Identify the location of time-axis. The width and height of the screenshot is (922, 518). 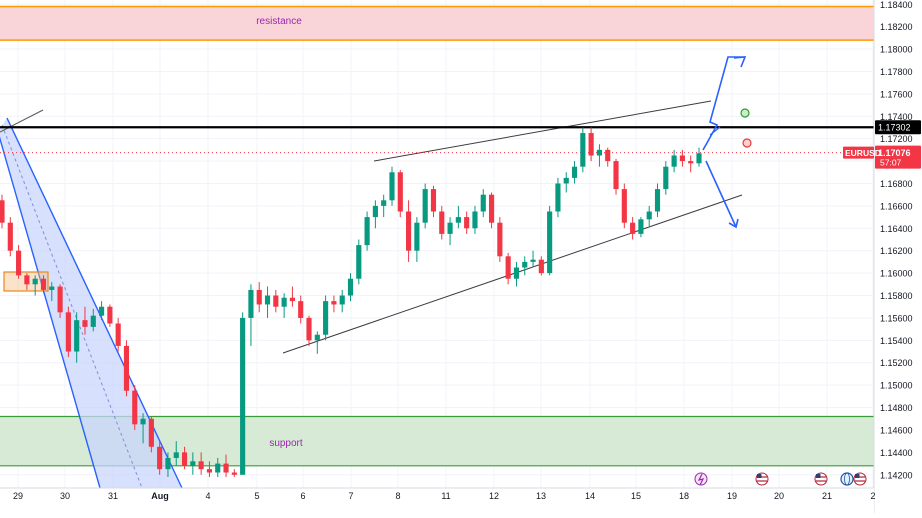
(437, 500).